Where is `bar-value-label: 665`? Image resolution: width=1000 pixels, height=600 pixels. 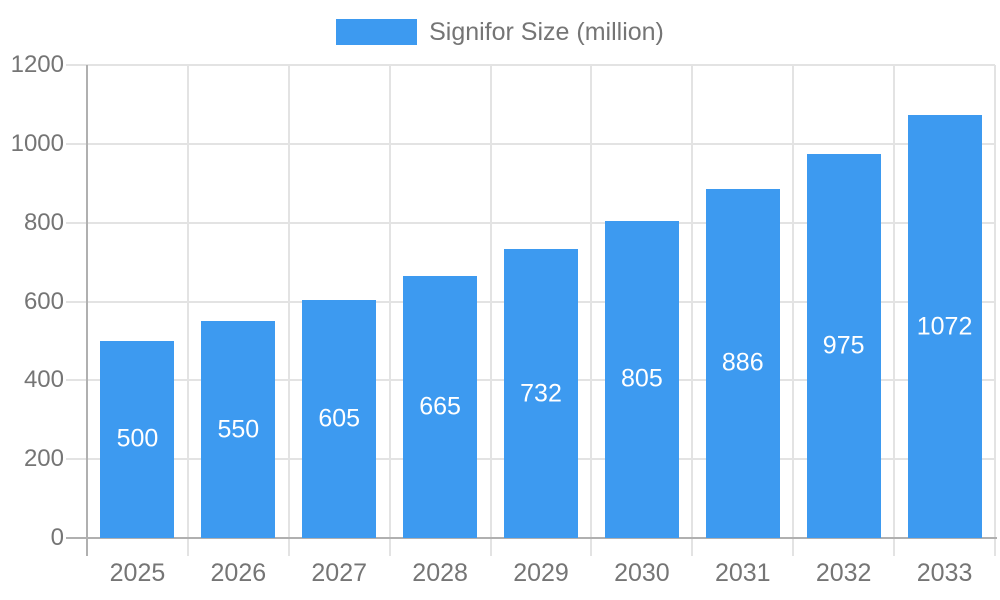 bar-value-label: 665 is located at coordinates (440, 406).